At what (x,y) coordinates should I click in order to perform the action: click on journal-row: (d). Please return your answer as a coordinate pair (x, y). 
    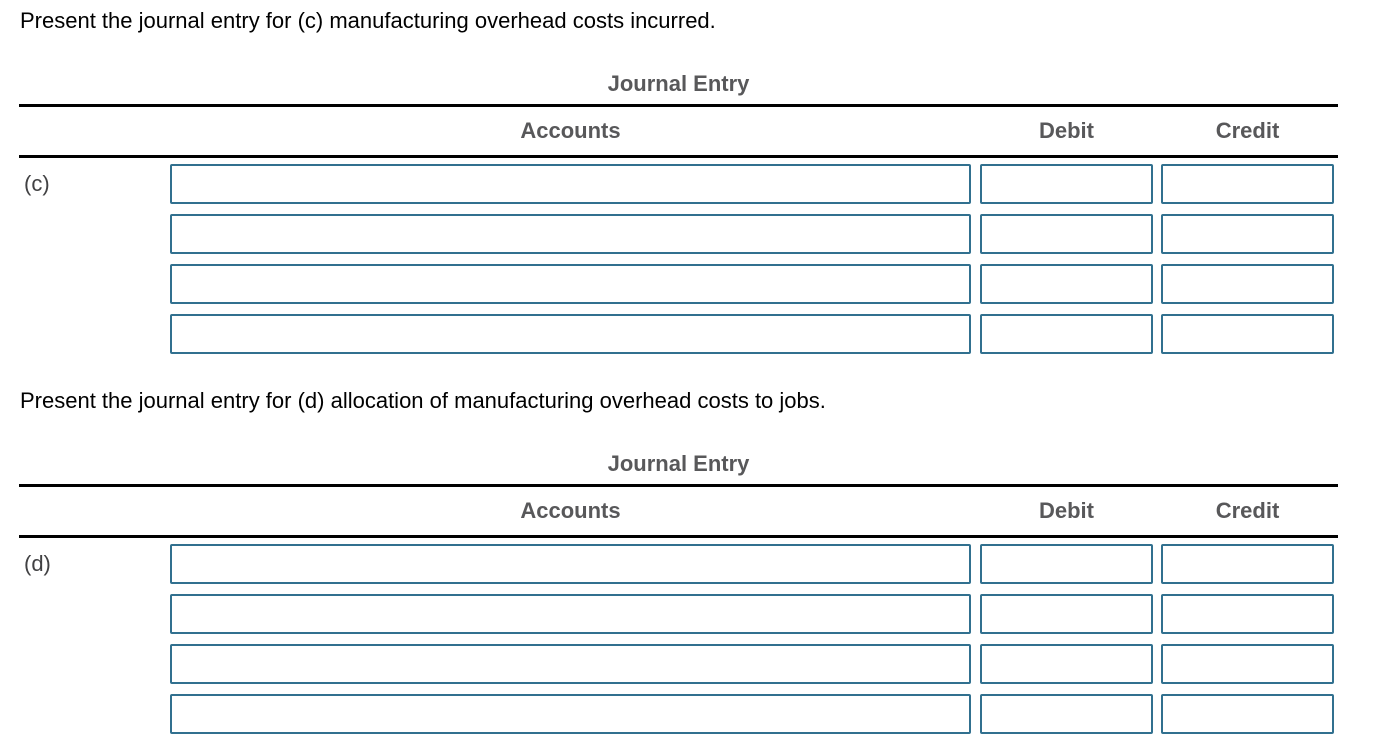
    Looking at the image, I should click on (678, 564).